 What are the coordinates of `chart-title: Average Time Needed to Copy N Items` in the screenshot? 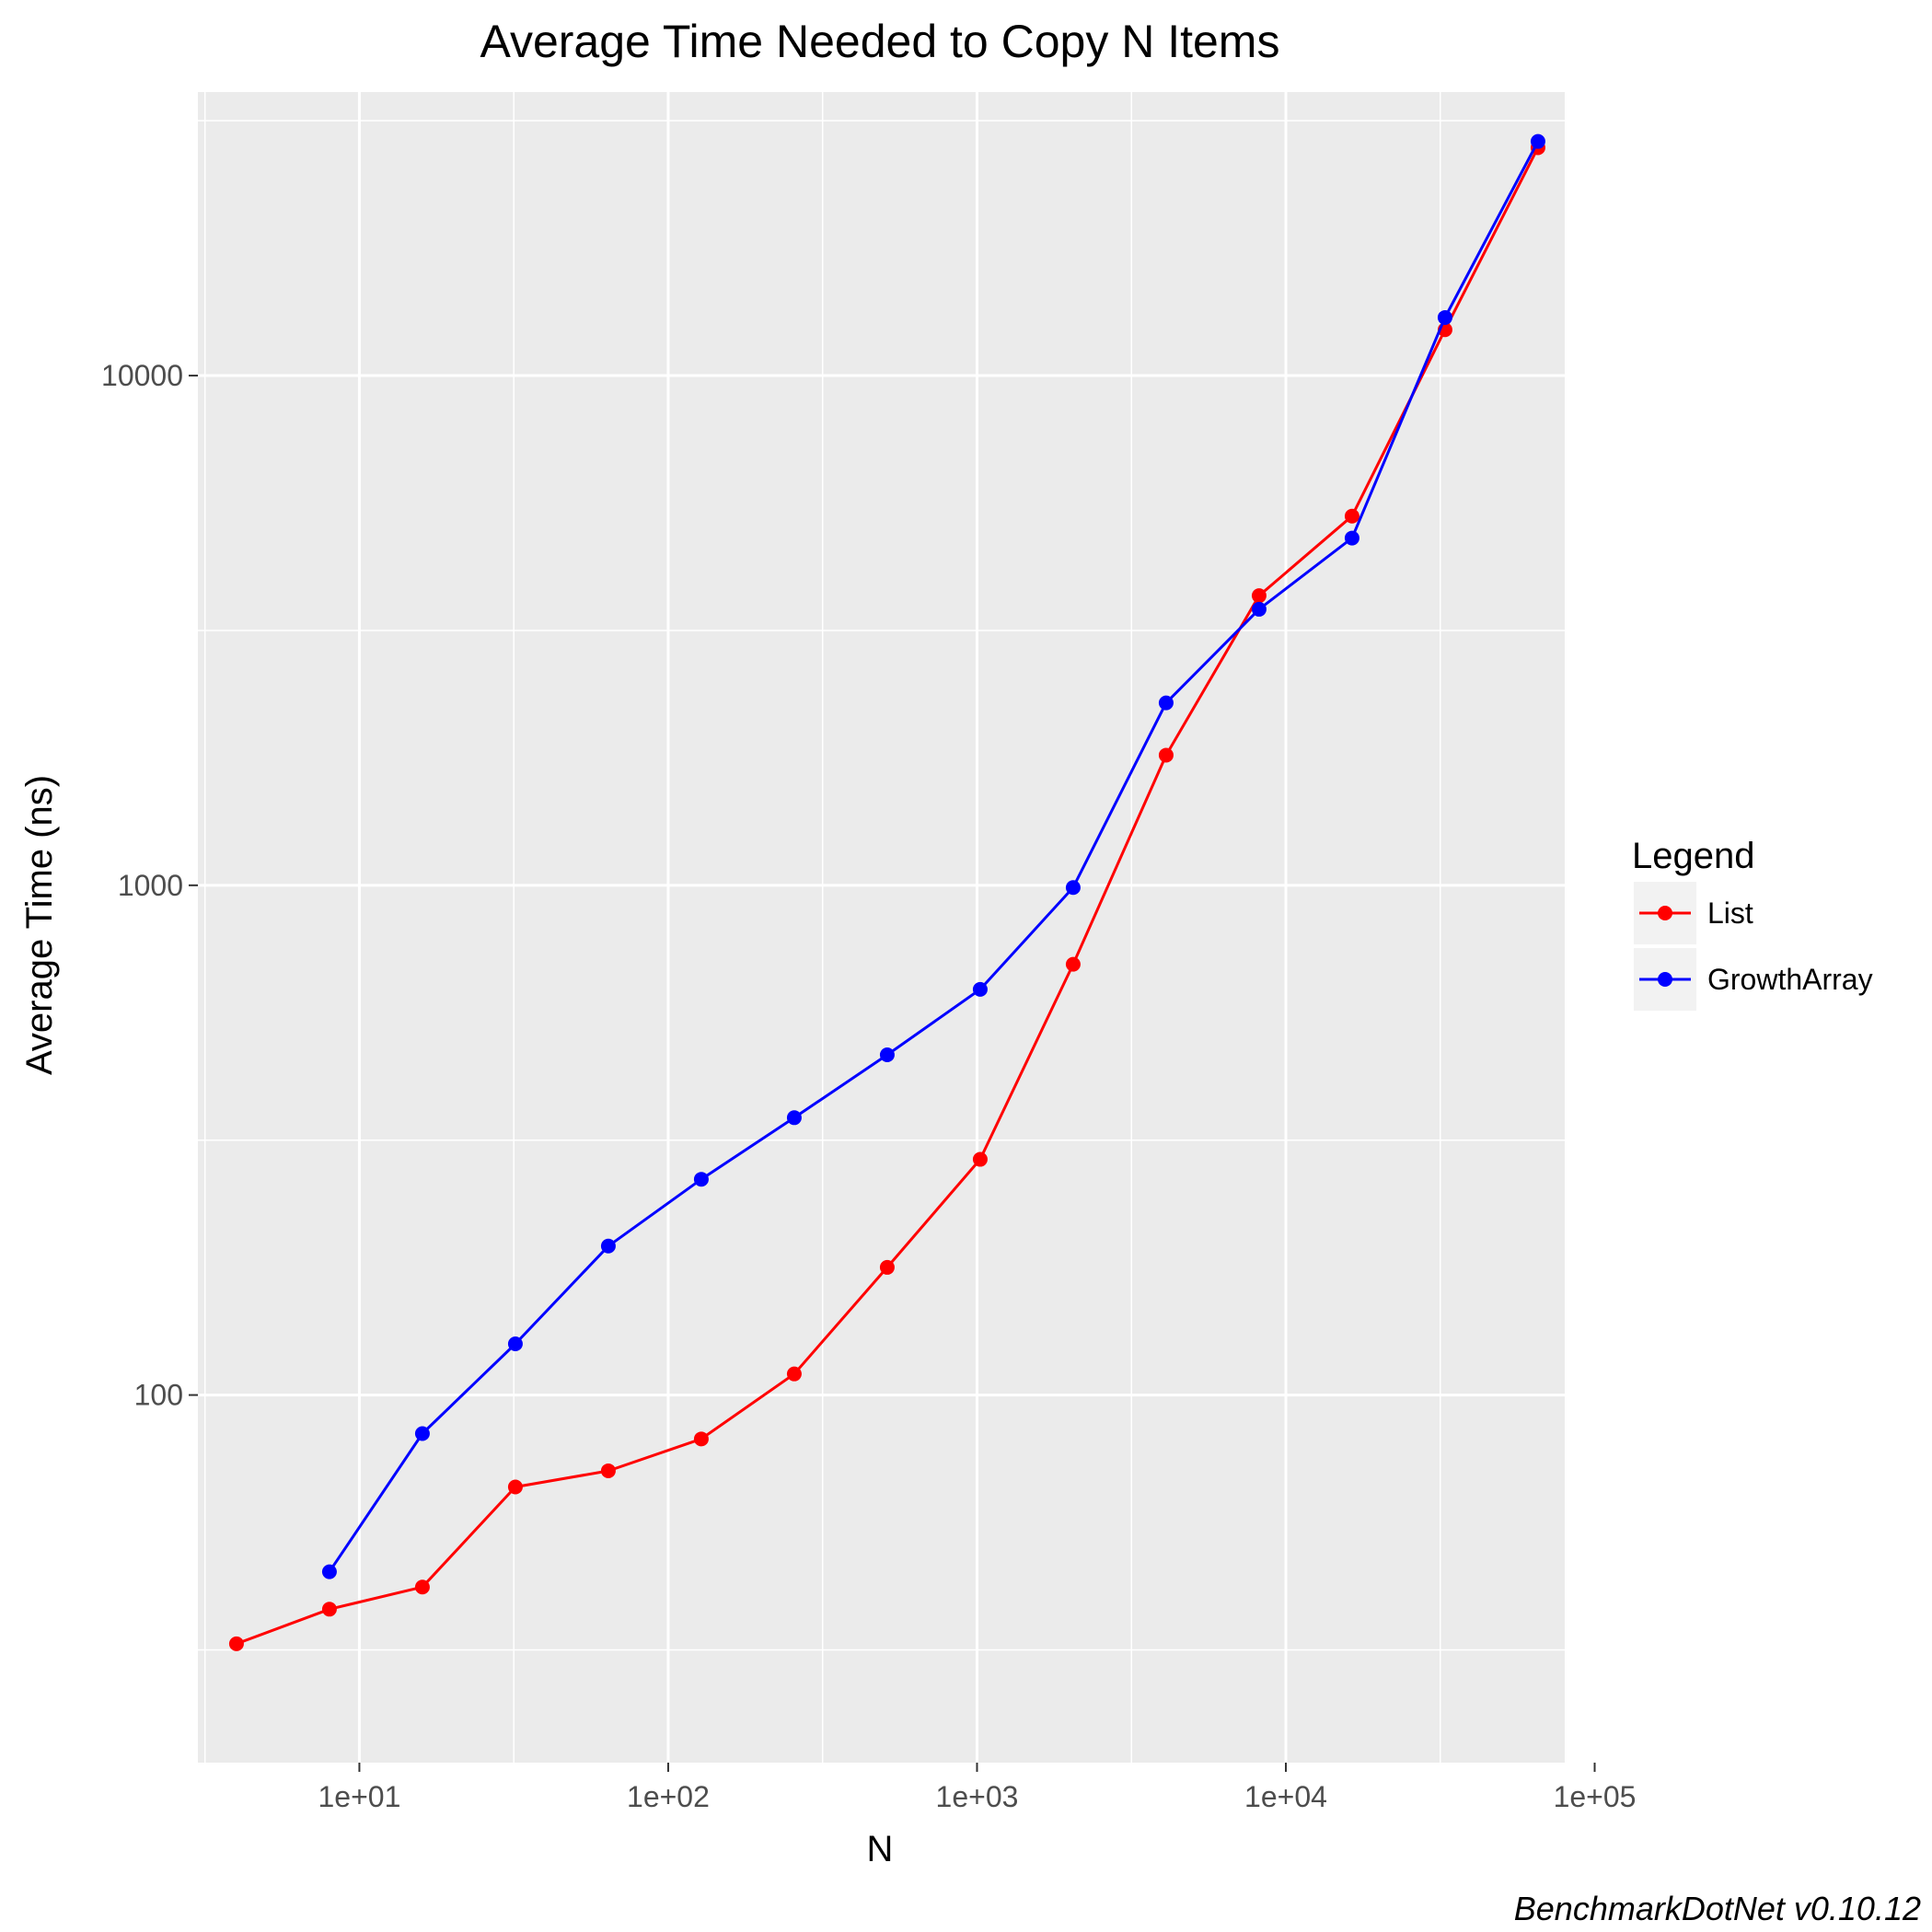 It's located at (880, 42).